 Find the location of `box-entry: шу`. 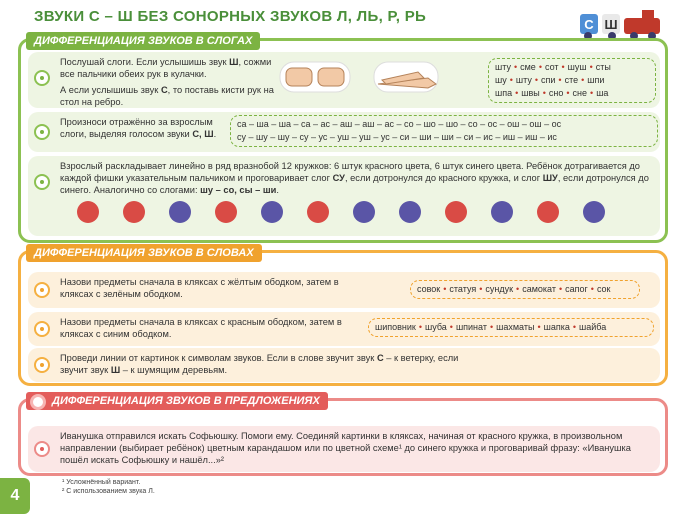

box-entry: шу is located at coordinates (501, 80).